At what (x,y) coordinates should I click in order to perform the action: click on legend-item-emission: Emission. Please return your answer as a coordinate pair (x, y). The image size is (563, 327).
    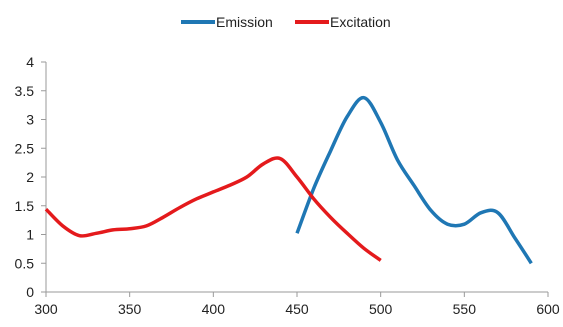
    Looking at the image, I should click on (227, 22).